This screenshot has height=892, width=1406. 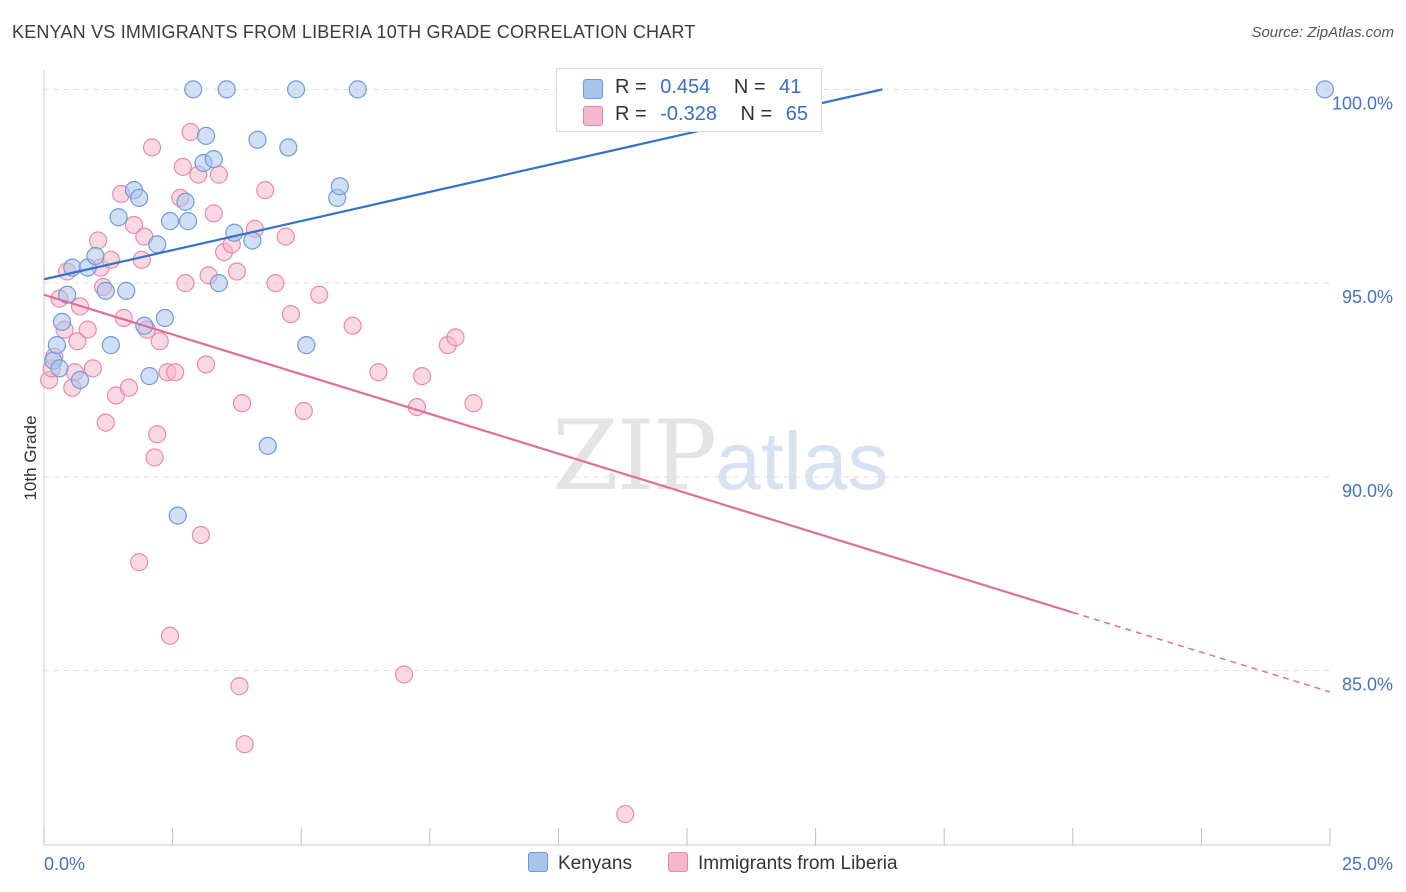 I want to click on x-tick-label: 0.0%, so click(x=64, y=864).